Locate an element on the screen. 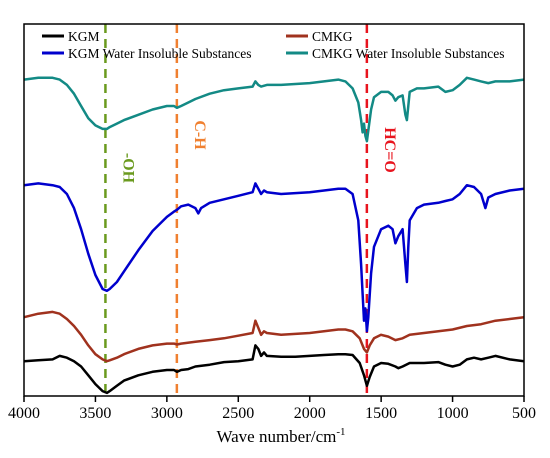 The image size is (550, 458). annotation-c-h: C-H is located at coordinates (199, 135).